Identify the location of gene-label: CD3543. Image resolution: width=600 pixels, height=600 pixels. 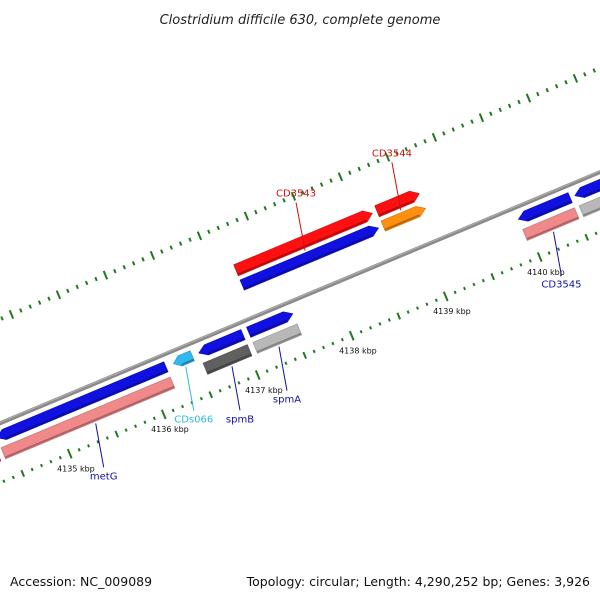
(296, 194).